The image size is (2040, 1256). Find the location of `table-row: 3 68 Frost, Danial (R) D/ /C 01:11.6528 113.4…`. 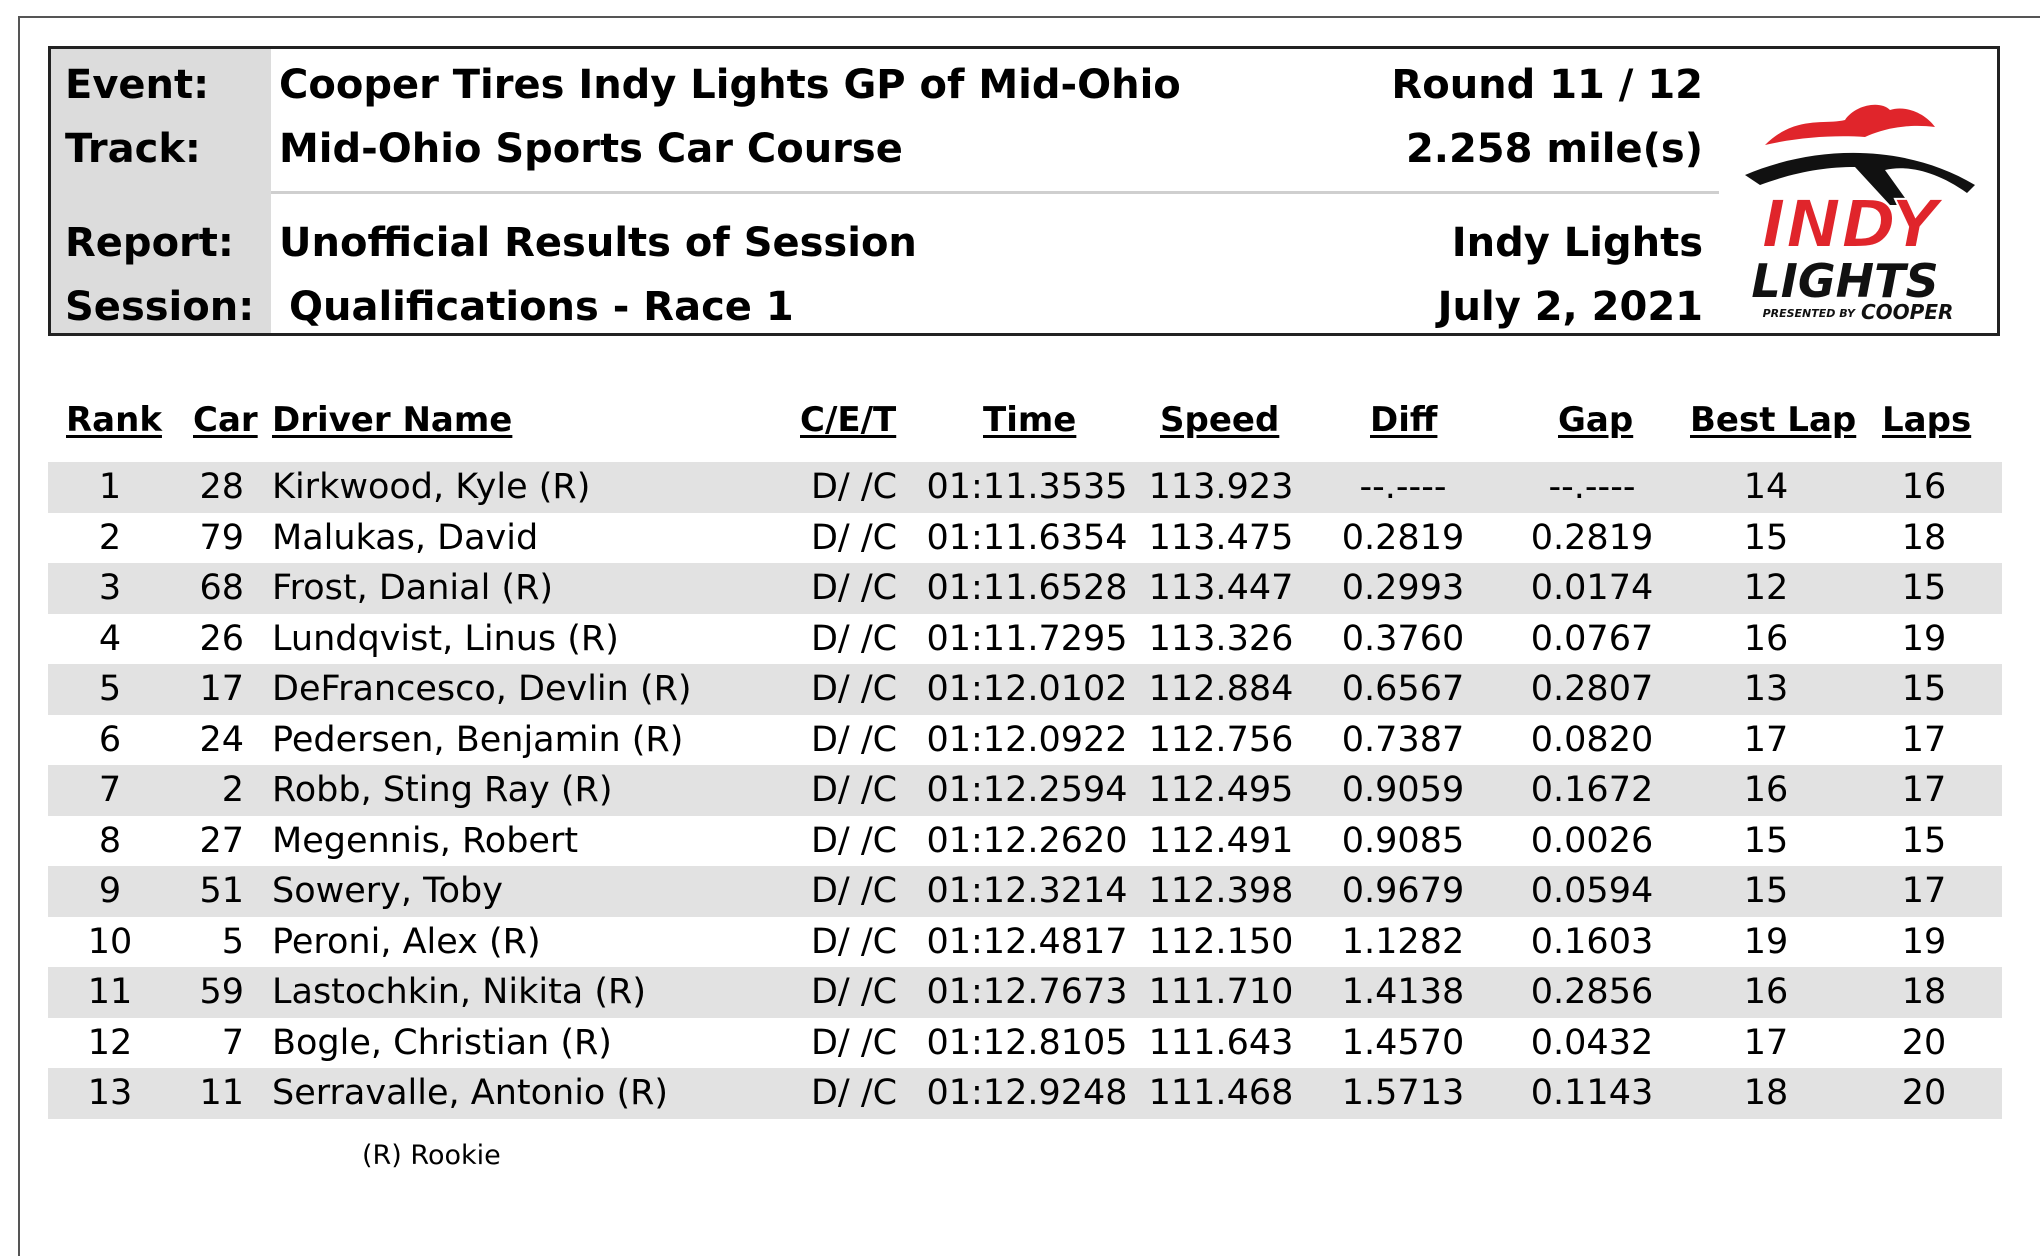

table-row: 3 68 Frost, Danial (R) D/ /C 01:11.6528 113.4… is located at coordinates (1025, 588).